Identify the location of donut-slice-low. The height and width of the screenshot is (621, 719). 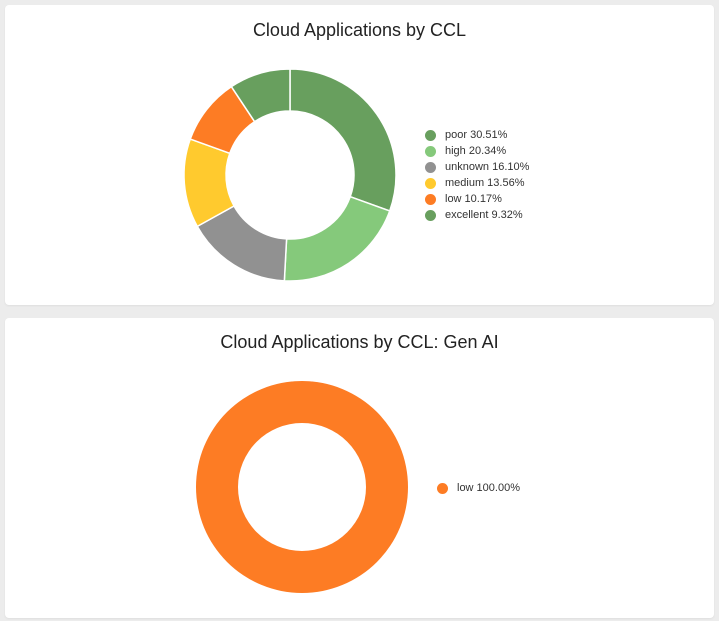
(302, 487).